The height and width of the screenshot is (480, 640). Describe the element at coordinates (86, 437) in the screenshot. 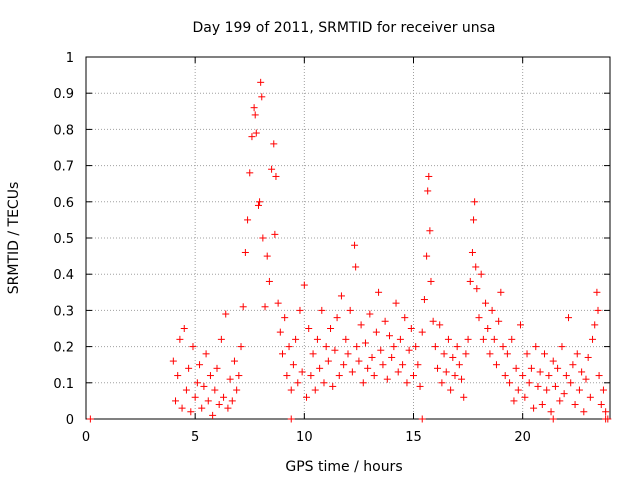

I see `x-tick-label: 0` at that location.